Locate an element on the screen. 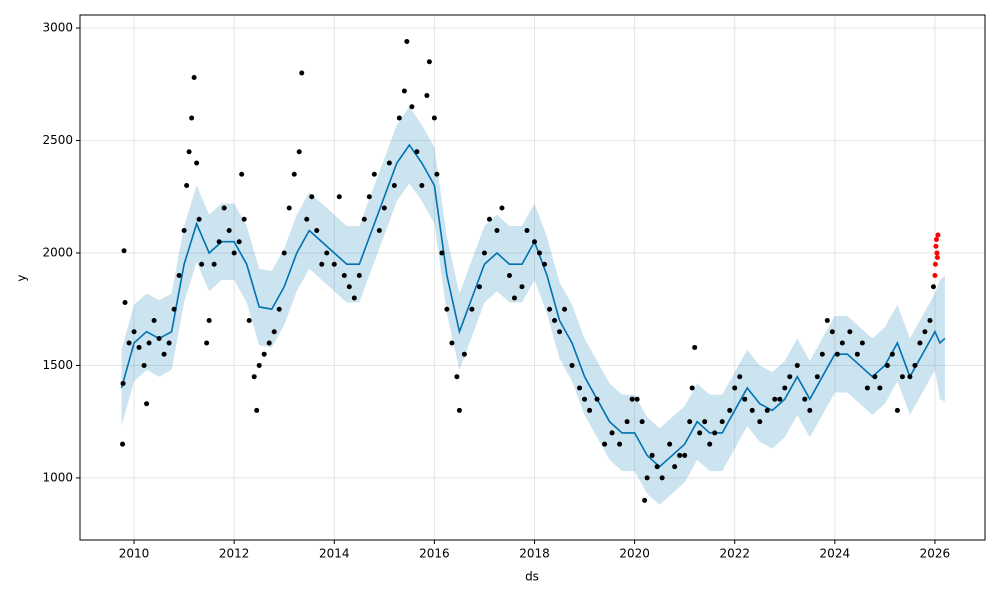 The height and width of the screenshot is (600, 1000). y-tick-label: 2000 is located at coordinates (57, 252).